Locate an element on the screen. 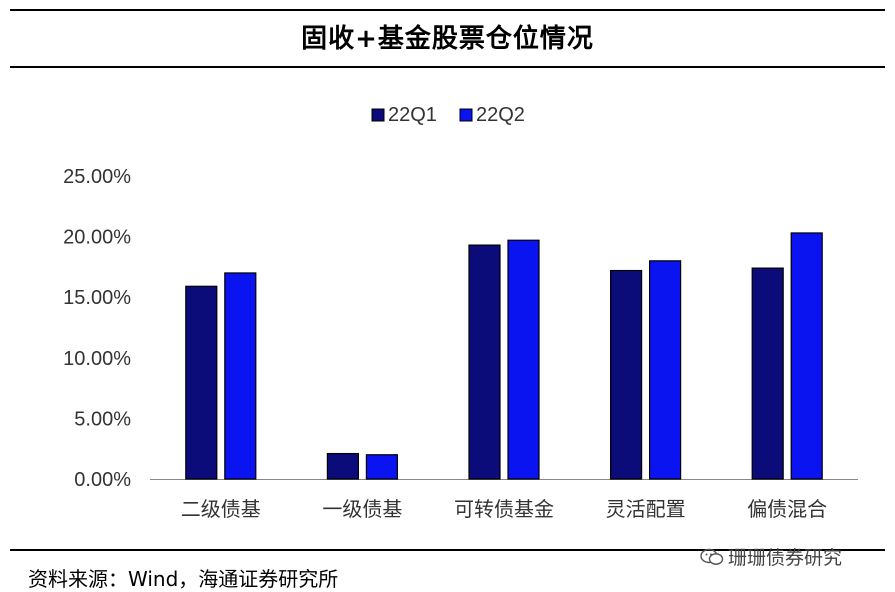 The image size is (895, 592). title-underline is located at coordinates (447, 67).